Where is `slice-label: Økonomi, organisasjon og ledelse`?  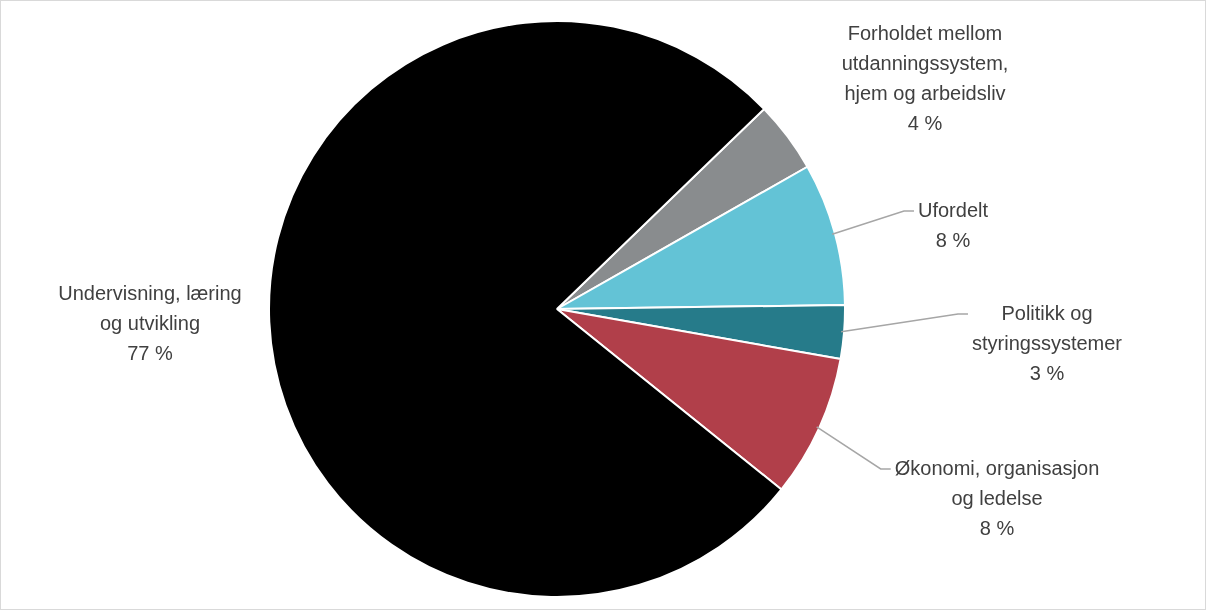
slice-label: Økonomi, organisasjon og ledelse is located at coordinates (997, 482).